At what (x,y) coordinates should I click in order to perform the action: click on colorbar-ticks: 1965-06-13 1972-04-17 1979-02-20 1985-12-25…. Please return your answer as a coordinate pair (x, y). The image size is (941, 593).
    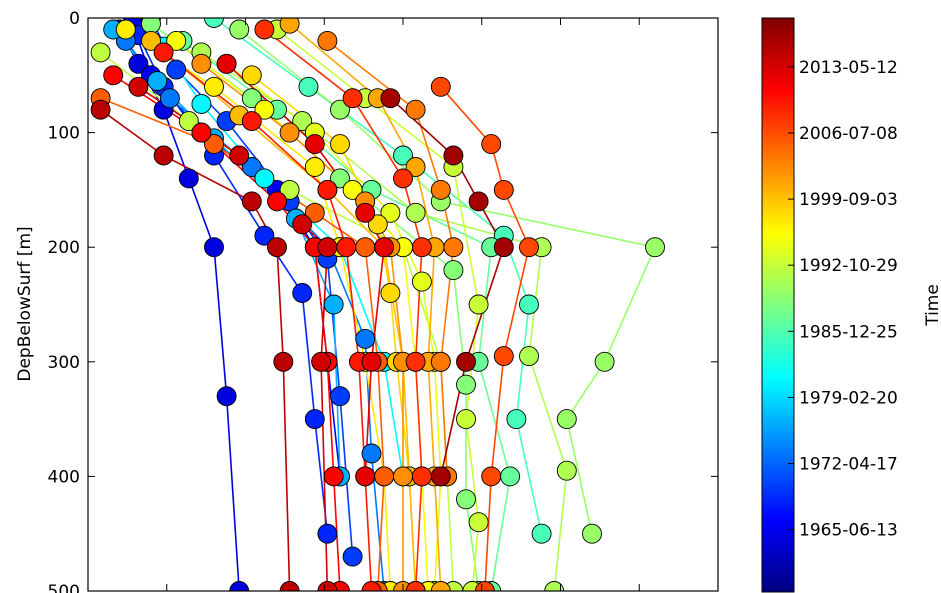
    Looking at the image, I should click on (843, 299).